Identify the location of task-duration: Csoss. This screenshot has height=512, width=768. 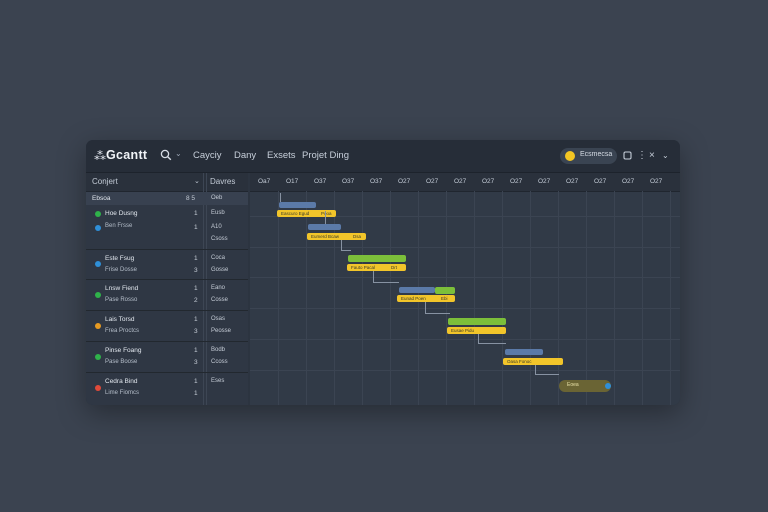
(219, 239).